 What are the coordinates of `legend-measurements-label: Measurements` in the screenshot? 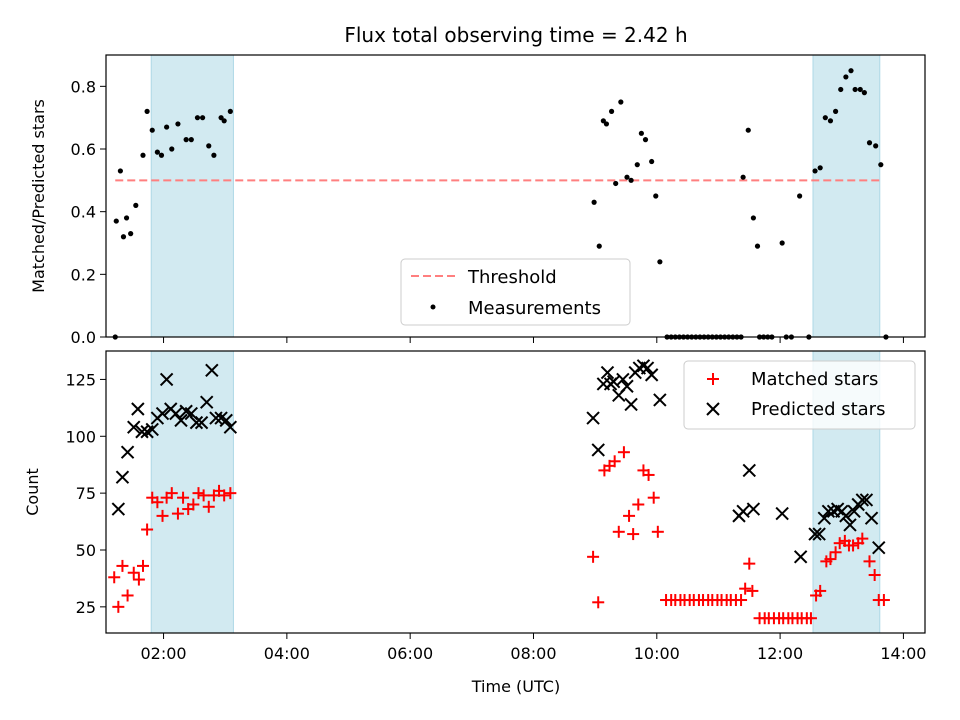 It's located at (534, 308).